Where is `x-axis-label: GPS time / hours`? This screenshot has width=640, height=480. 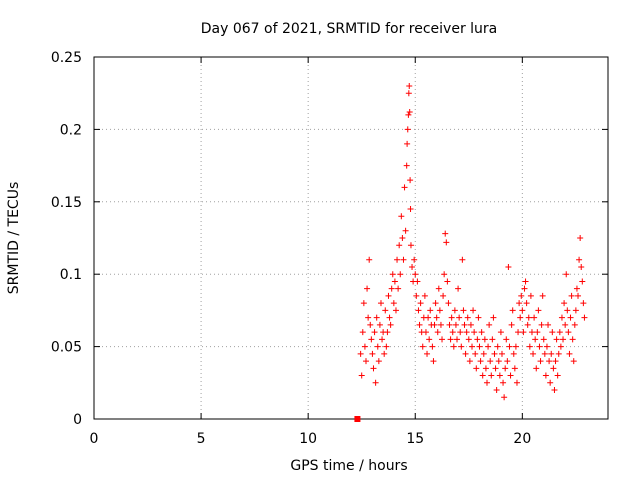 x-axis-label: GPS time / hours is located at coordinates (348, 466).